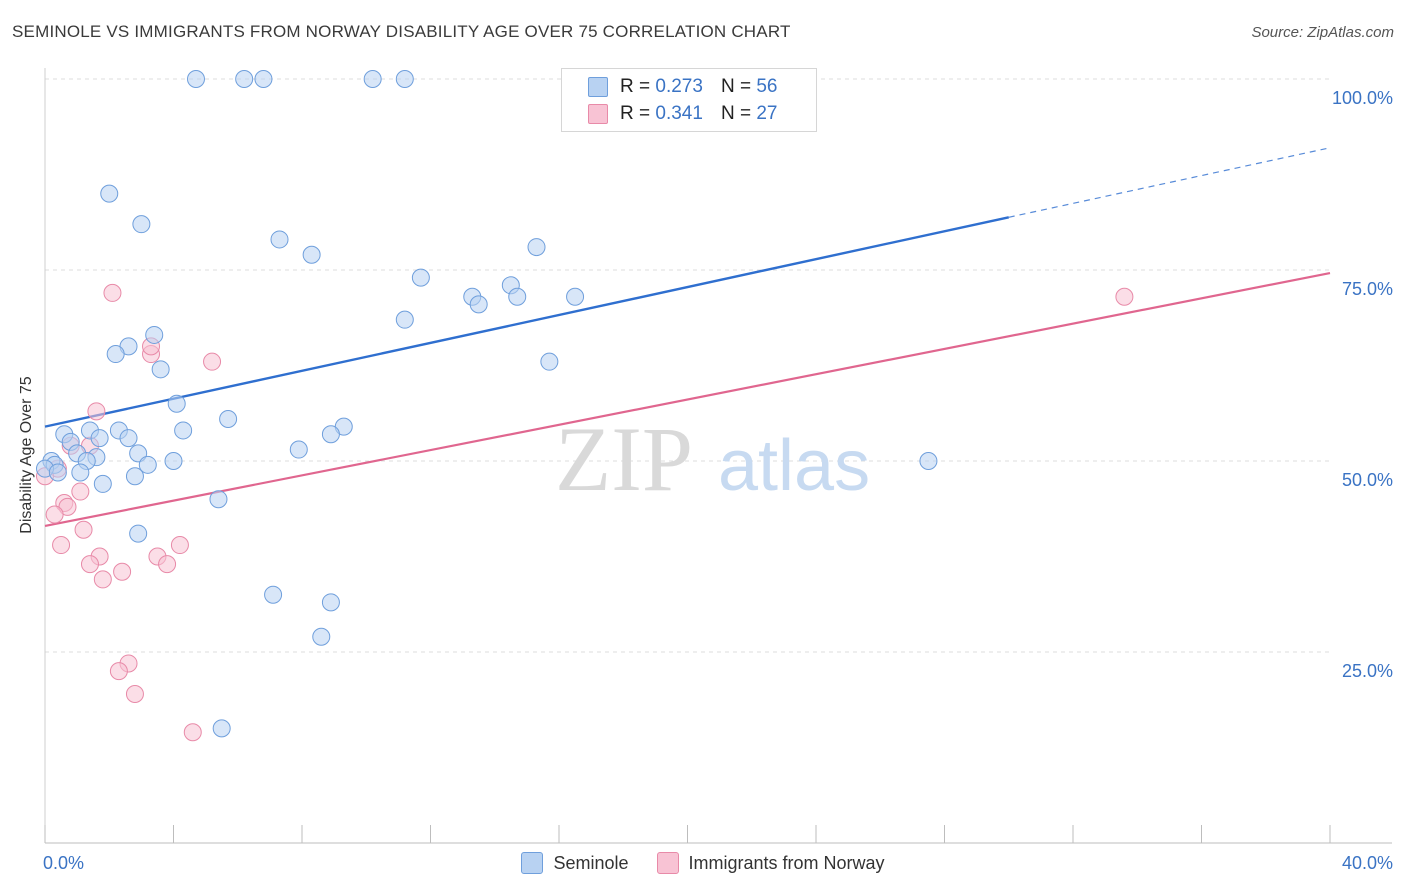 The width and height of the screenshot is (1406, 892). Describe the element at coordinates (1367, 480) in the screenshot. I see `y-tick-label: 50.0%` at that location.